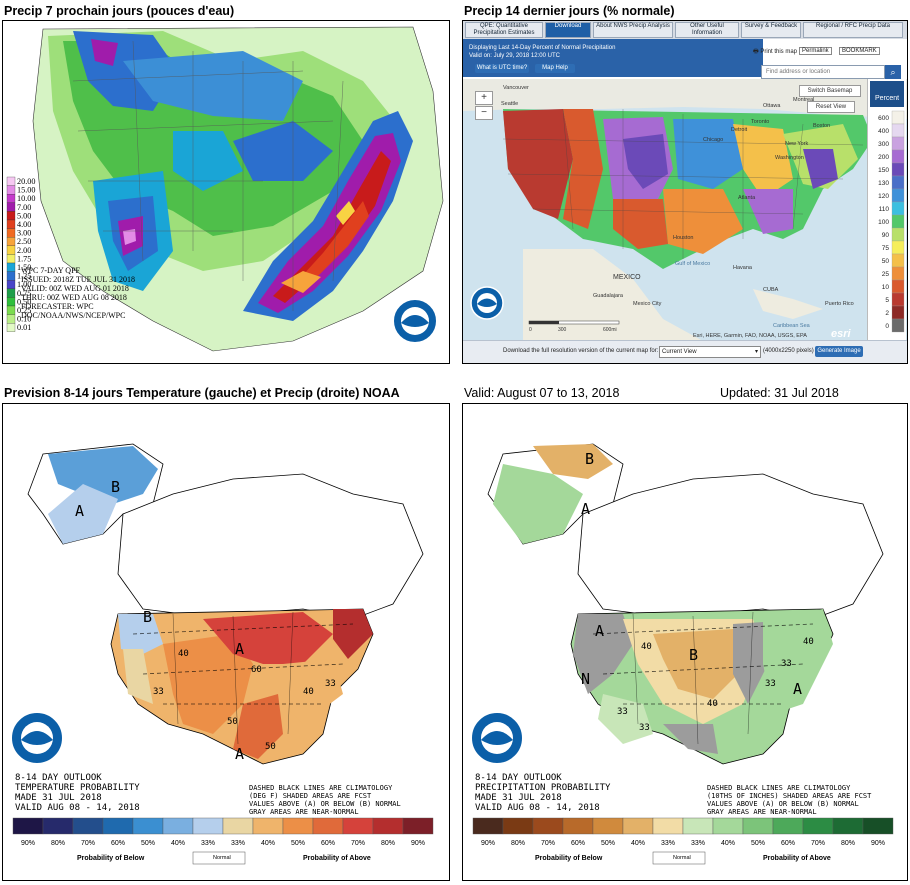  Describe the element at coordinates (24, 284) in the screenshot. I see `qpf-legend-label: 1.00` at that location.